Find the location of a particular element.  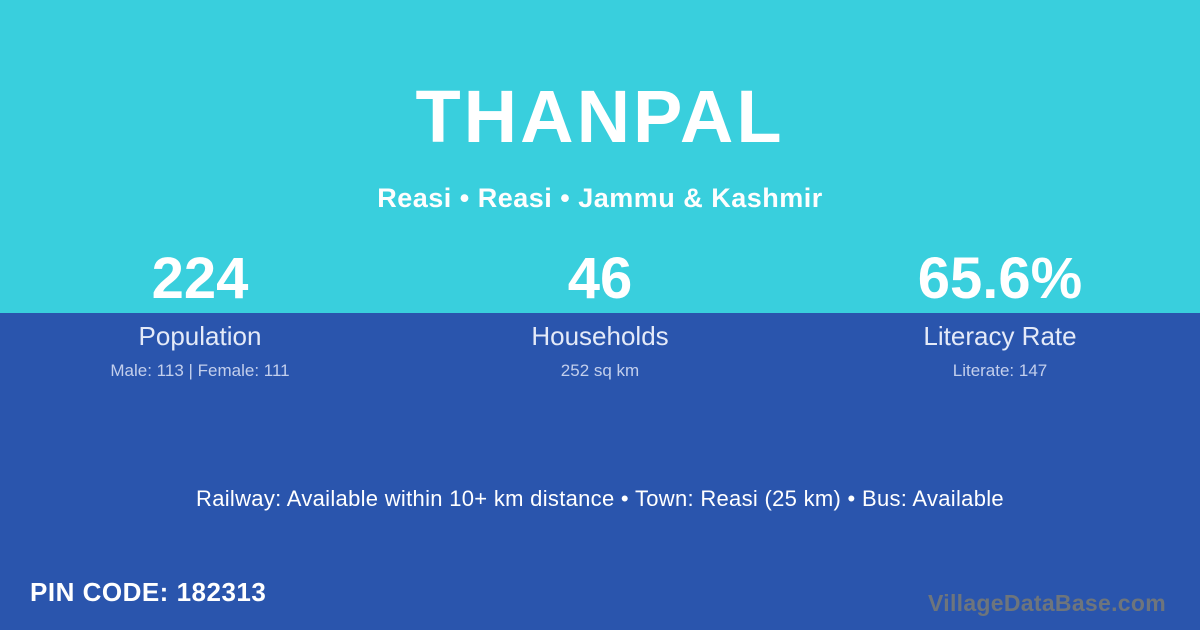

households-value: 46 is located at coordinates (600, 278).